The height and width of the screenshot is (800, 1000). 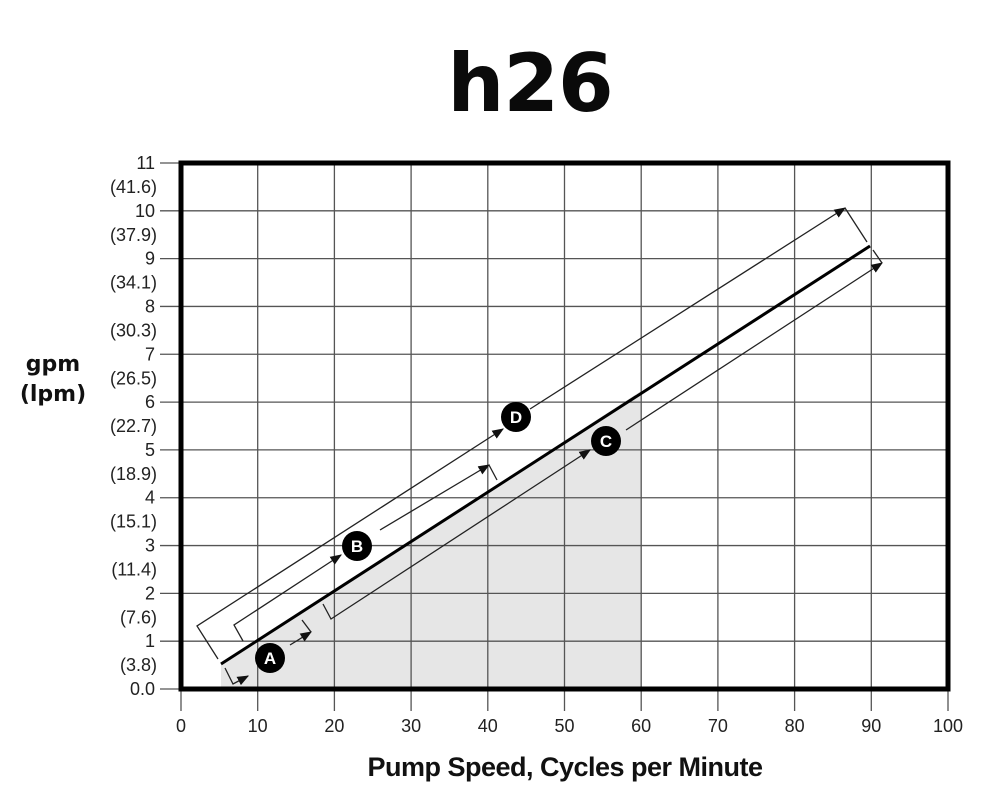 What do you see at coordinates (138, 665) in the screenshot?
I see `y-tick-label-lpm: (3.8)` at bounding box center [138, 665].